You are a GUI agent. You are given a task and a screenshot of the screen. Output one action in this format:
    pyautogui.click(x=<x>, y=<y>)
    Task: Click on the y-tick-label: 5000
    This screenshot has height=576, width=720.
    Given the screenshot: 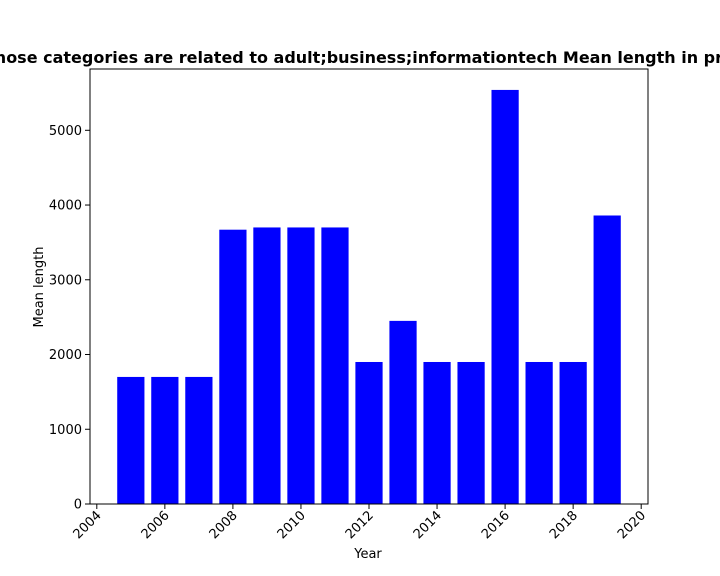 What is the action you would take?
    pyautogui.click(x=65, y=131)
    